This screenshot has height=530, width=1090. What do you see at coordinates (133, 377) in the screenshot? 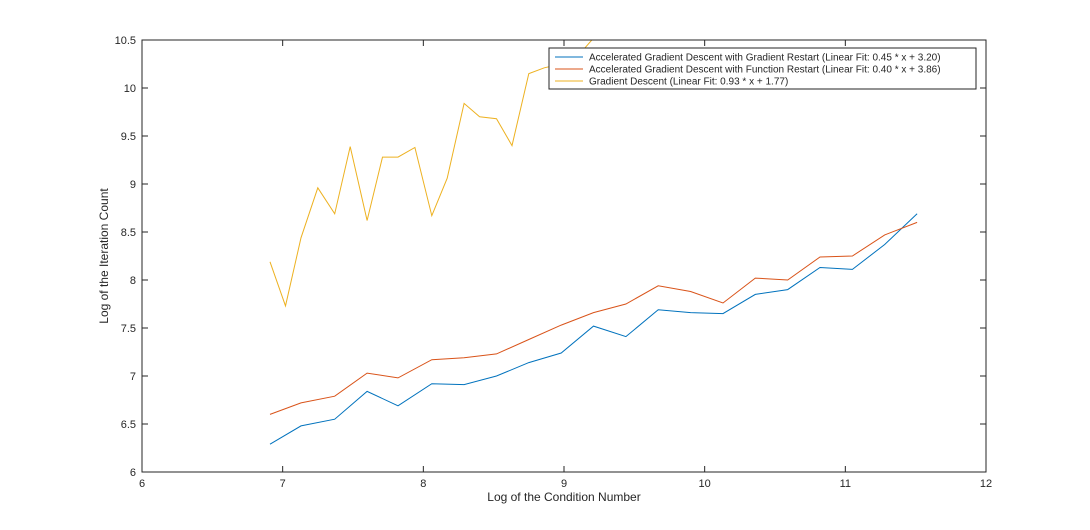
I see `y-tick-label: 7` at bounding box center [133, 377].